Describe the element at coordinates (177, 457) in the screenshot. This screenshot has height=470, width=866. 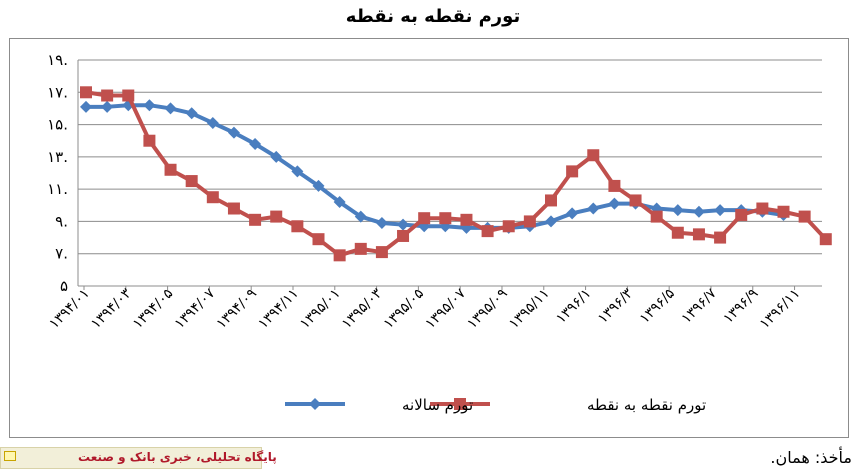
I see `footer-brand-text: پایگاه تحلیلی، خبری بانک و صنعت` at that location.